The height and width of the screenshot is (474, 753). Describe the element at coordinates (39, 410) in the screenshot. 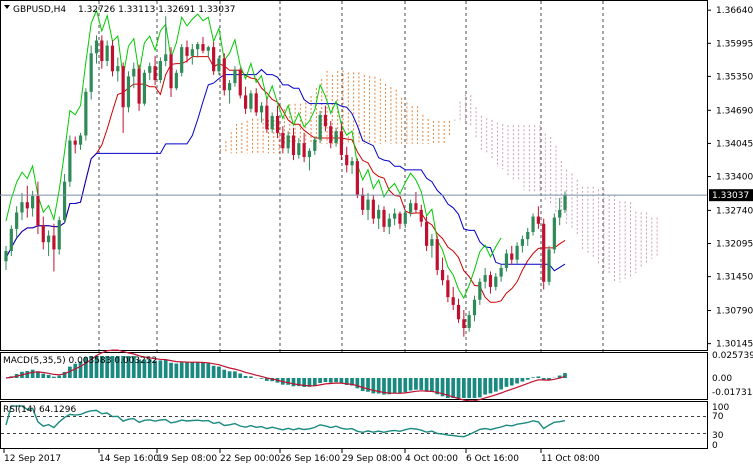

I see `rsi-label: RSI(14) 64.1296` at that location.